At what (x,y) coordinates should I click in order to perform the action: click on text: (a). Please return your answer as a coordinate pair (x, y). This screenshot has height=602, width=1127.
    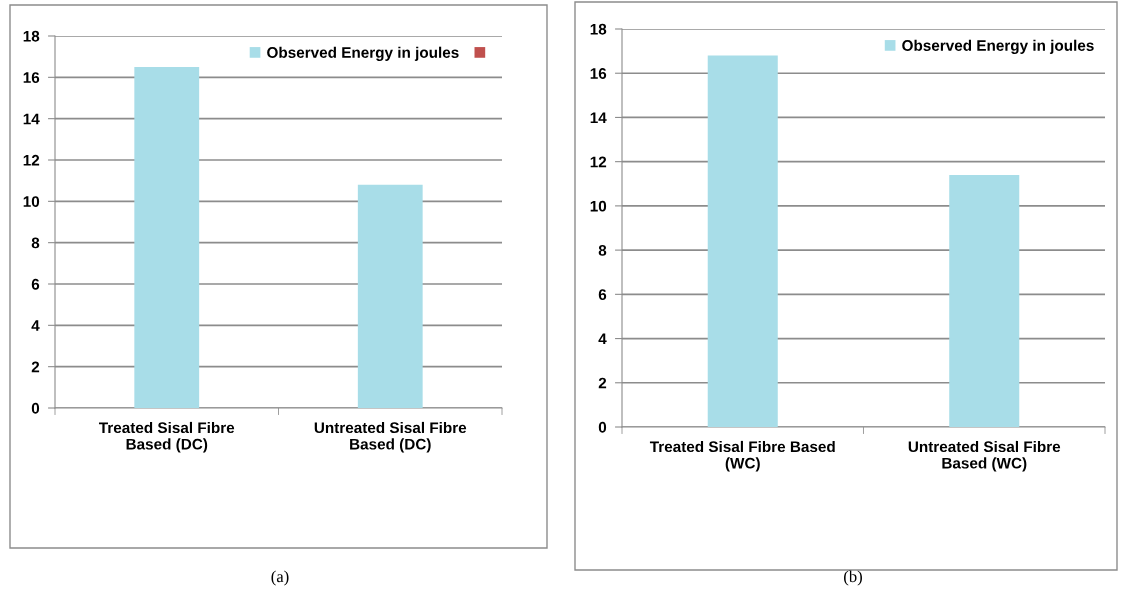
    Looking at the image, I should click on (280, 578).